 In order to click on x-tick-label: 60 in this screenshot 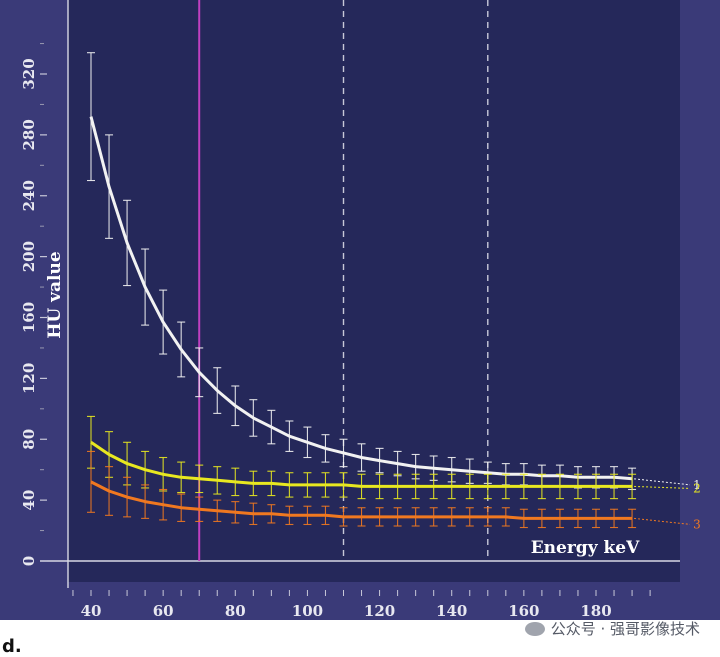, I will do `click(163, 611)`.